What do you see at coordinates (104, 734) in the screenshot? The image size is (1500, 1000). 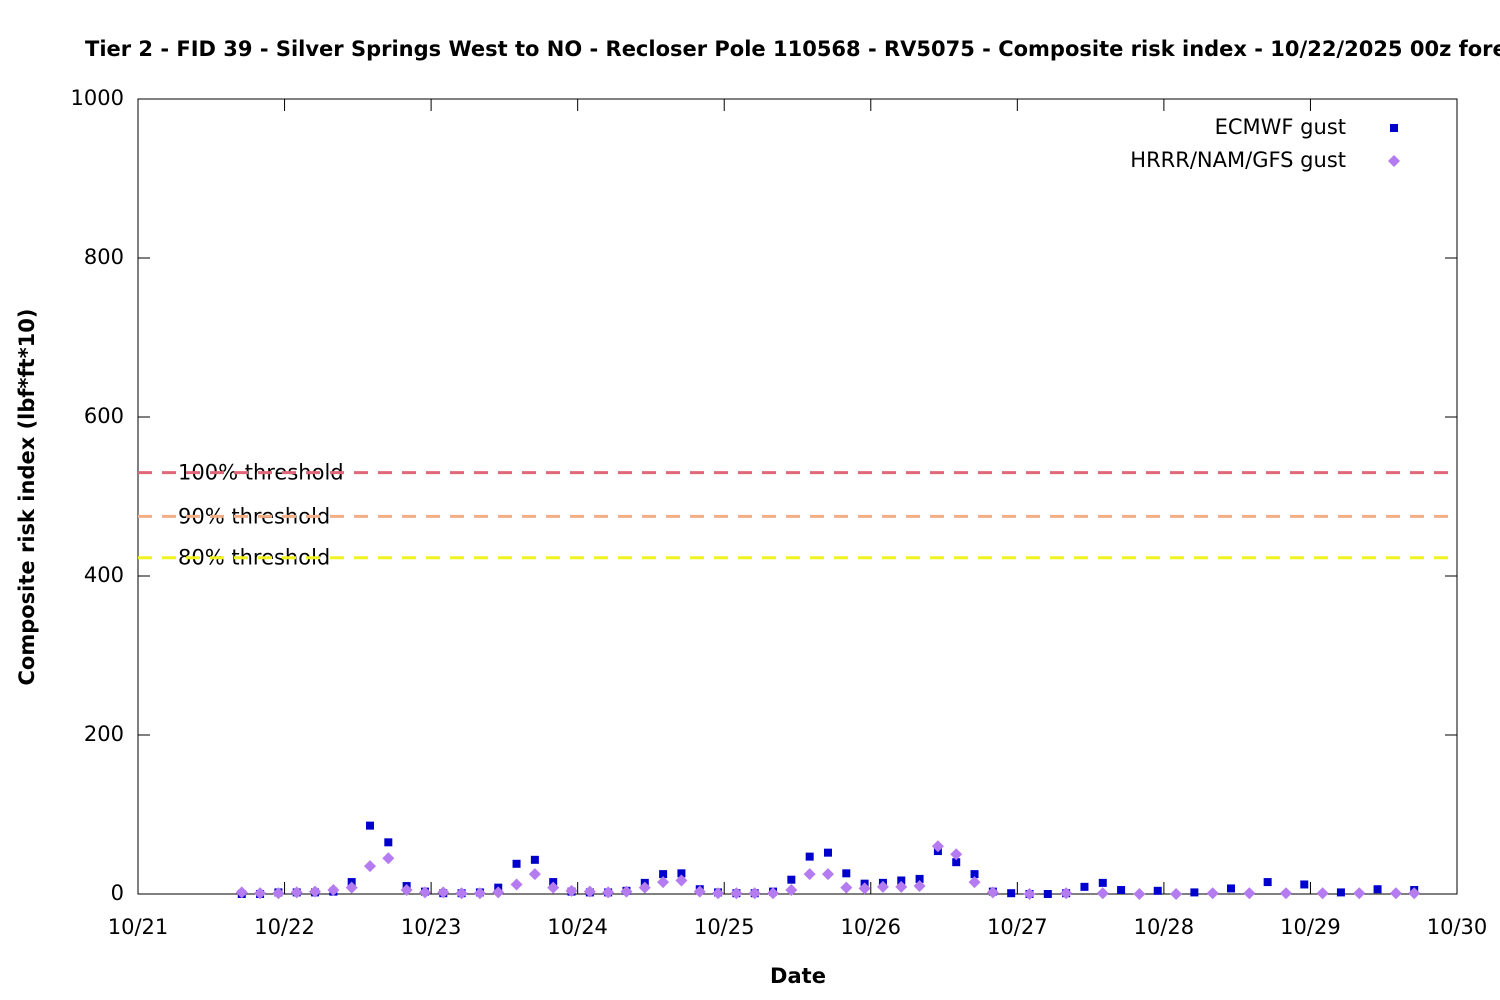 I see `y-tick-label: 200` at bounding box center [104, 734].